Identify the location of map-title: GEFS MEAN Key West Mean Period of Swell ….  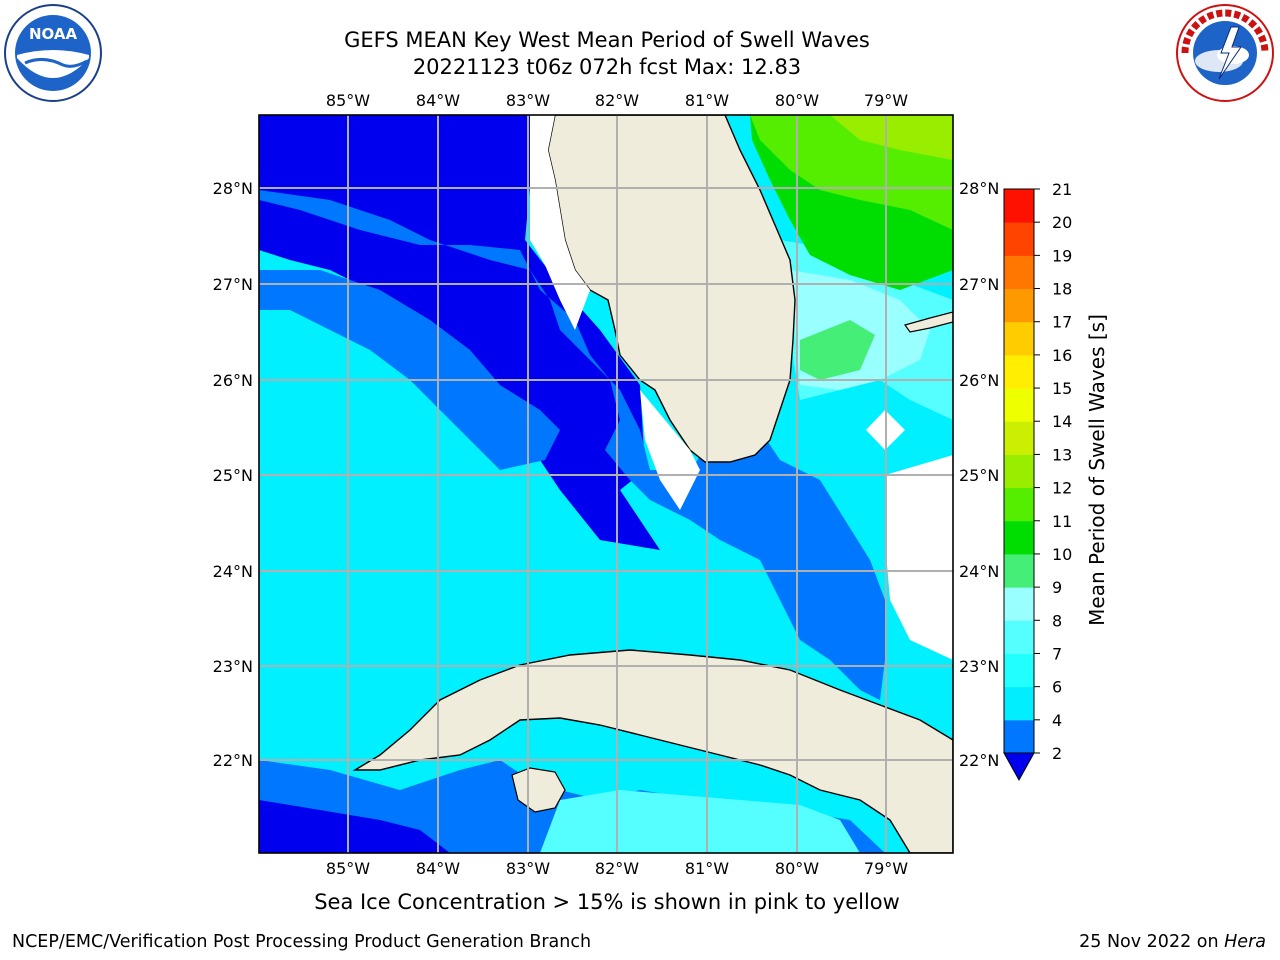
(607, 40).